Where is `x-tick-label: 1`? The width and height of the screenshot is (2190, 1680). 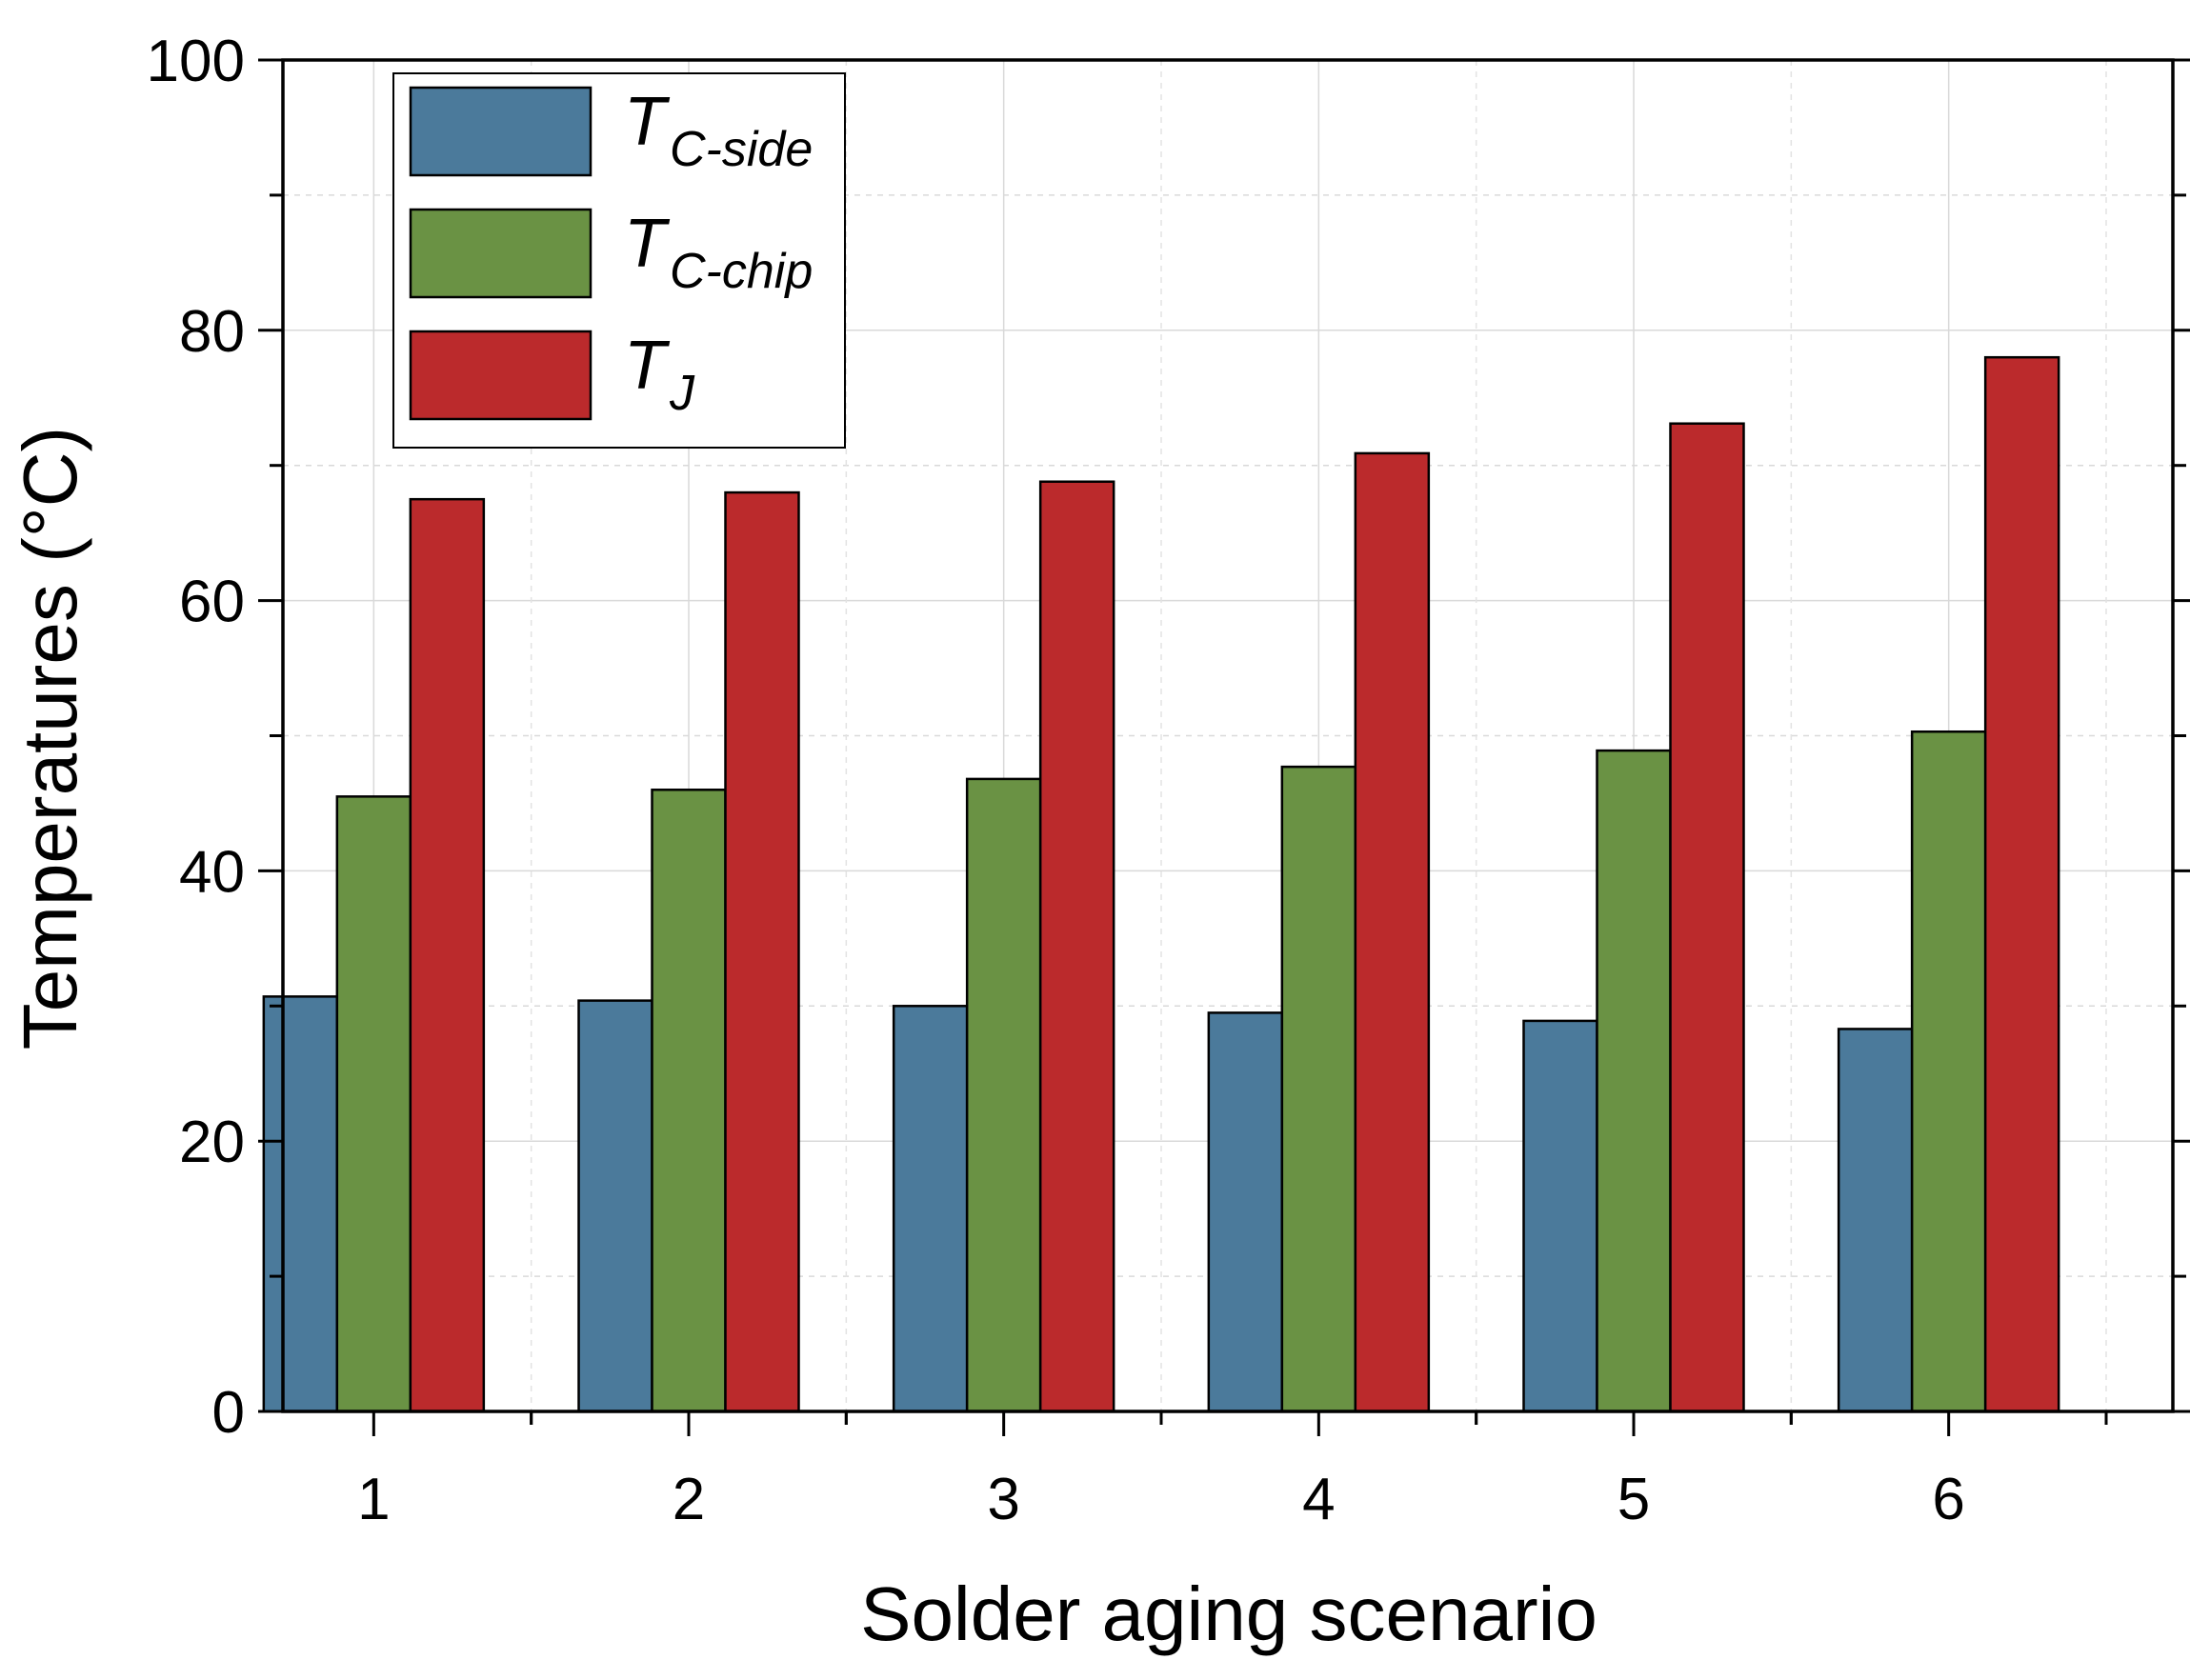 x-tick-label: 1 is located at coordinates (373, 1499).